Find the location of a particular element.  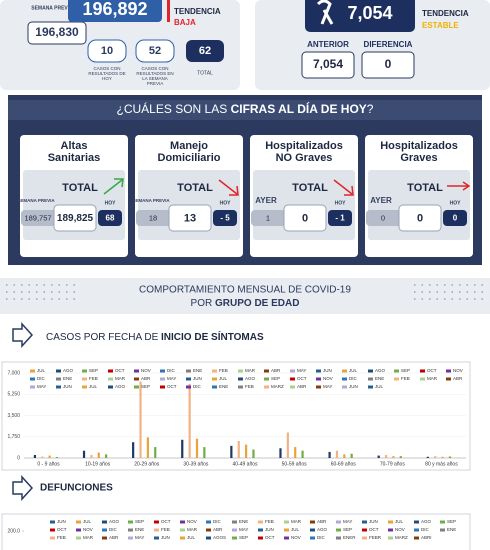

today-caption: CASOS CON RESULTADOS DE HOY is located at coordinates (107, 73).